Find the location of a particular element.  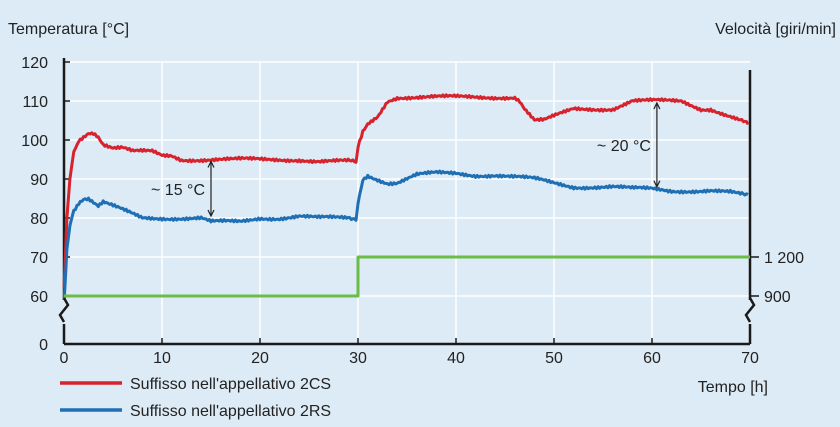

legend-label: Suffisso nell'appellativo 2CS is located at coordinates (230, 384).